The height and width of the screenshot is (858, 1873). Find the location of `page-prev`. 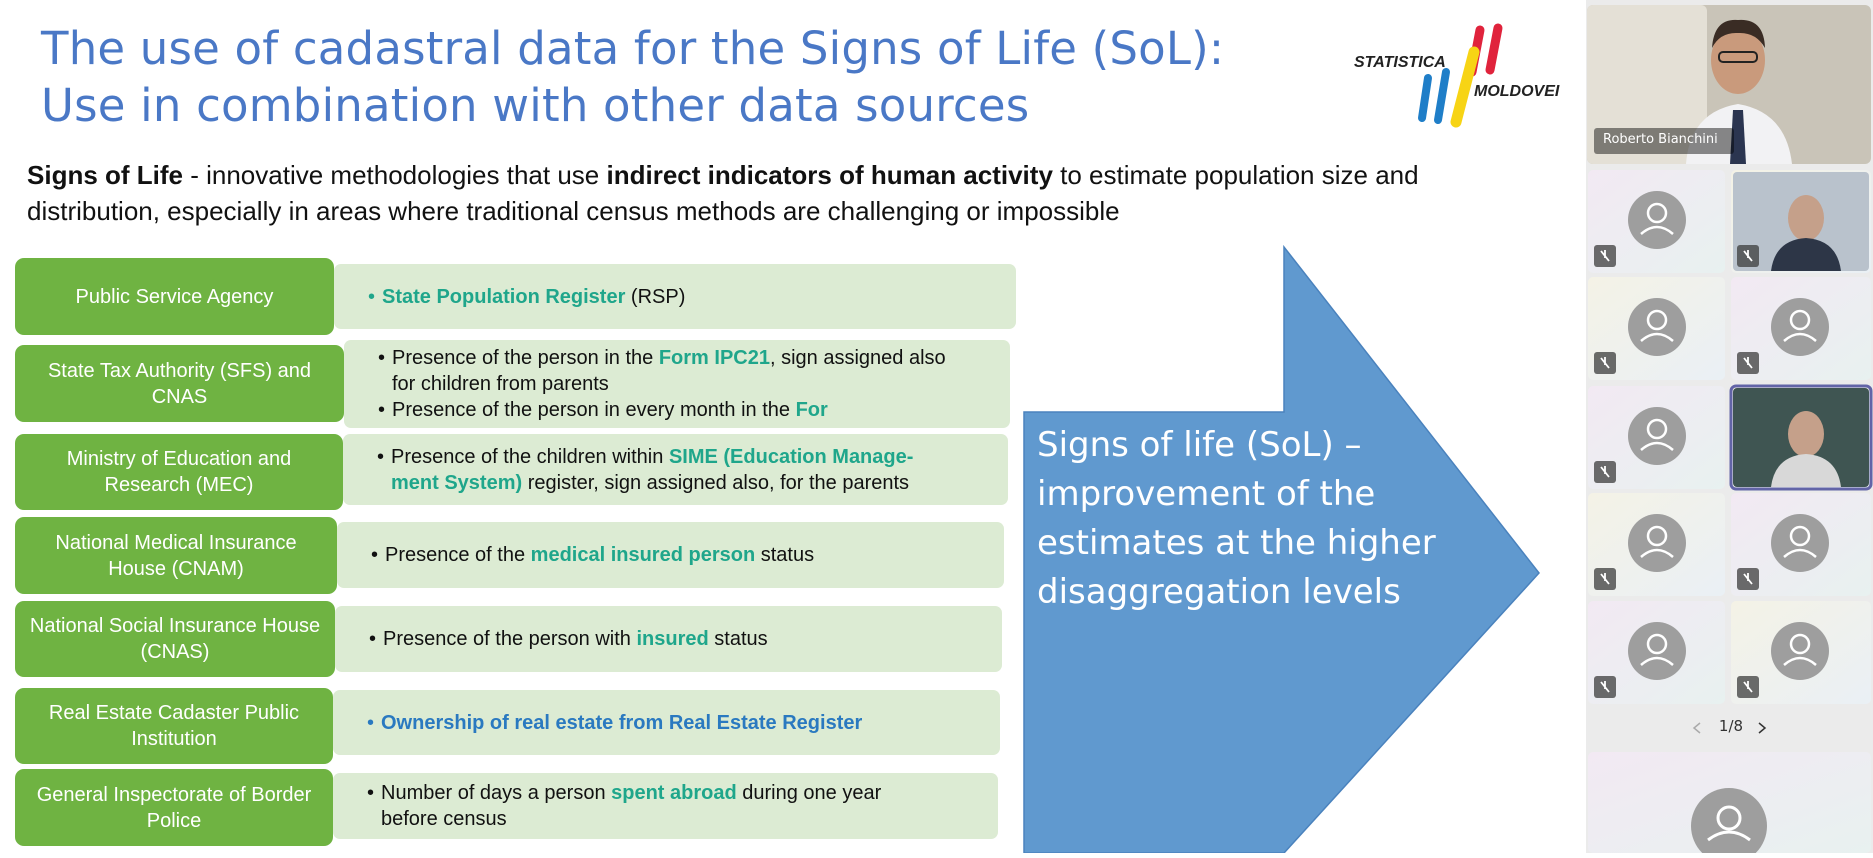

page-prev is located at coordinates (1696, 728).